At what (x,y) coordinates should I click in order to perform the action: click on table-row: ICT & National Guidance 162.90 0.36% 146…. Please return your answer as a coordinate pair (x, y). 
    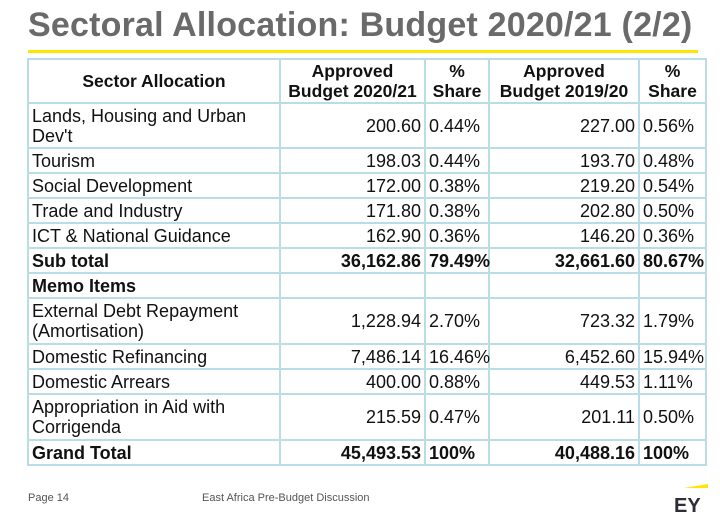
    Looking at the image, I should click on (367, 235).